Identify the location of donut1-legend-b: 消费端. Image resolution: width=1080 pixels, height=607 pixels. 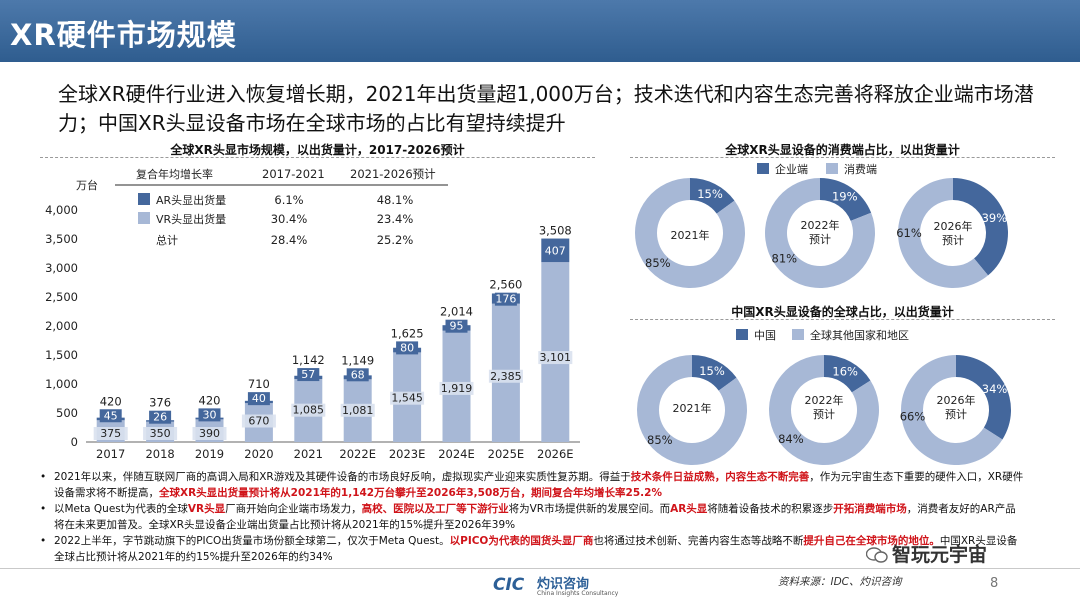
(860, 169).